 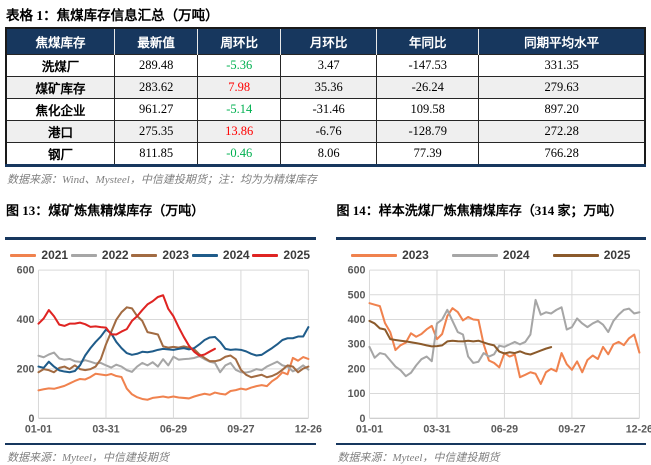 What do you see at coordinates (428, 154) in the screenshot?
I see `value-cell: 77.39` at bounding box center [428, 154].